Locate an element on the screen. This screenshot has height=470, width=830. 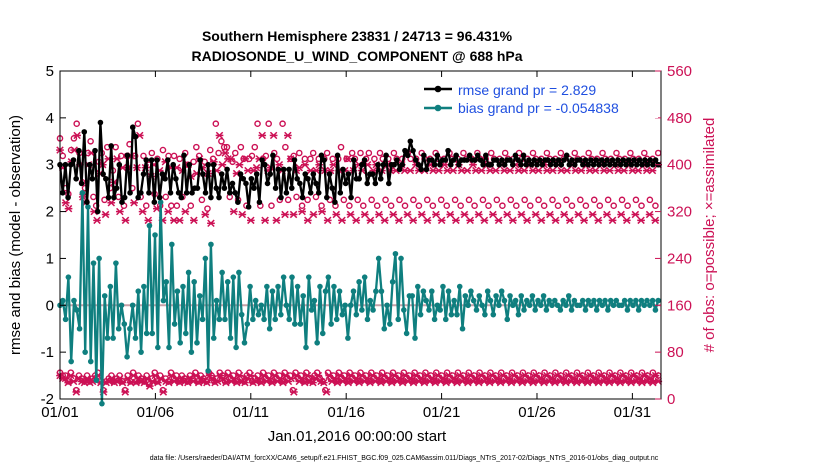
x-tick-label: 01/31 is located at coordinates (633, 412).